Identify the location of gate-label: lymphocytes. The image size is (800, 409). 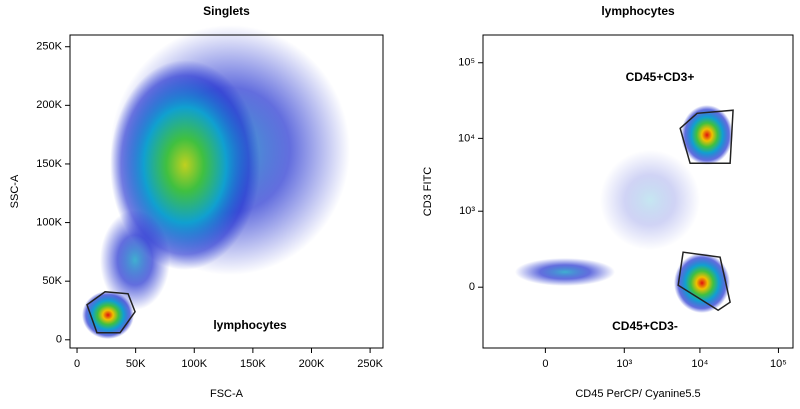
(250, 325).